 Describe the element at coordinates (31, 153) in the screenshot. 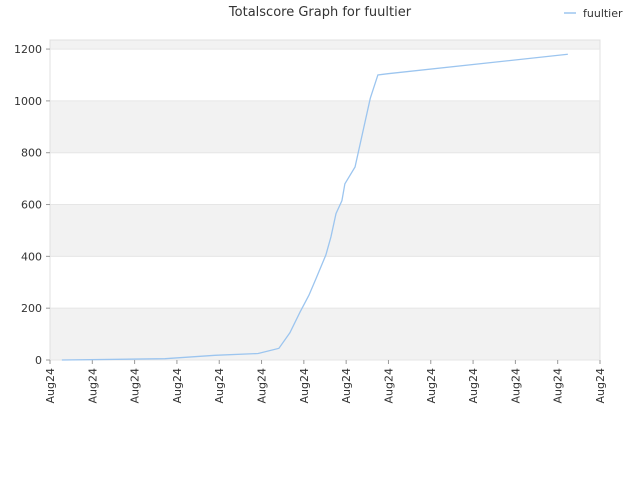

I see `y-tick-label: 800` at that location.